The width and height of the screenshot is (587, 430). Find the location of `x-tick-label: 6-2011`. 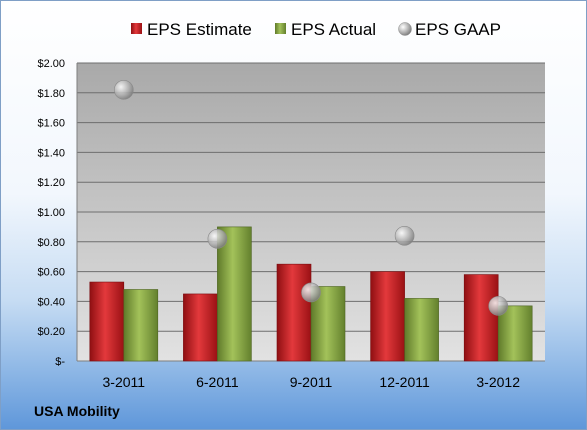

x-tick-label: 6-2011 is located at coordinates (217, 382).